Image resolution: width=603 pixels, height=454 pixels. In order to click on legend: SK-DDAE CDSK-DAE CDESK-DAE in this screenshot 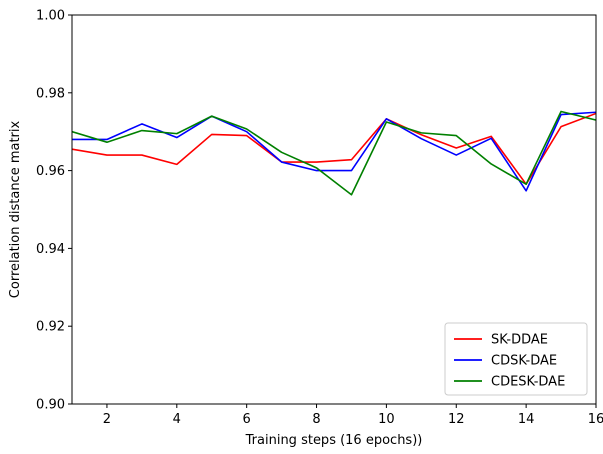, I will do `click(516, 359)`.